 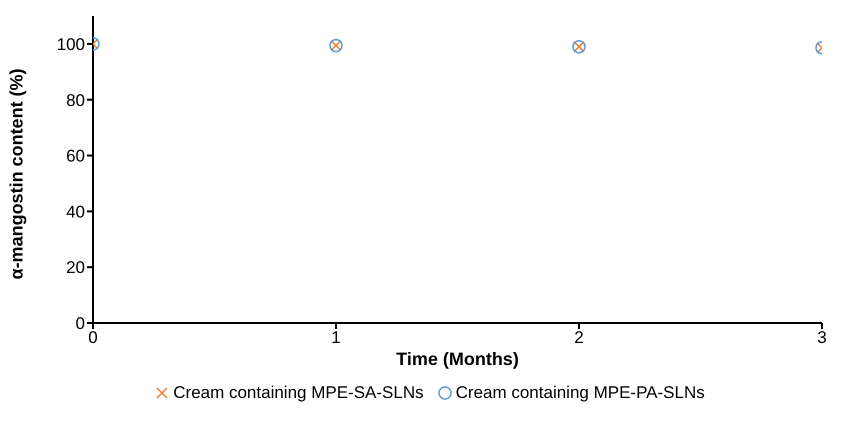 I want to click on legend-label: Cream containing MPE-SA-SLNs, so click(x=298, y=393).